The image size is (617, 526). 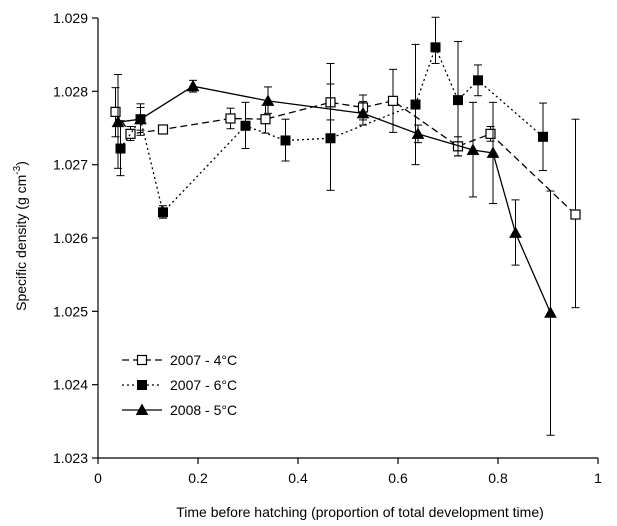 What do you see at coordinates (21, 243) in the screenshot?
I see `y-axis-title-text: Specific density (g cm` at bounding box center [21, 243].